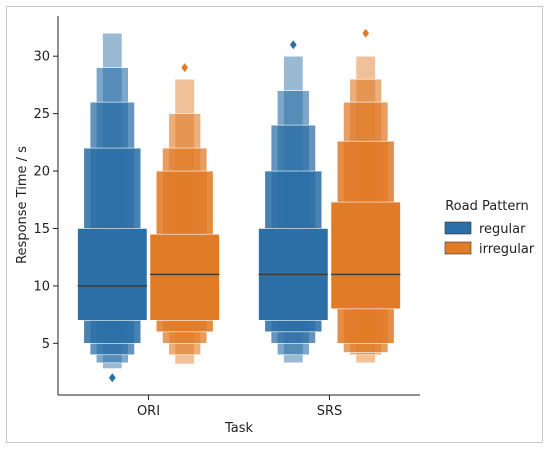 Image resolution: width=550 pixels, height=451 pixels. I want to click on x-tick-label: SRS, so click(330, 411).